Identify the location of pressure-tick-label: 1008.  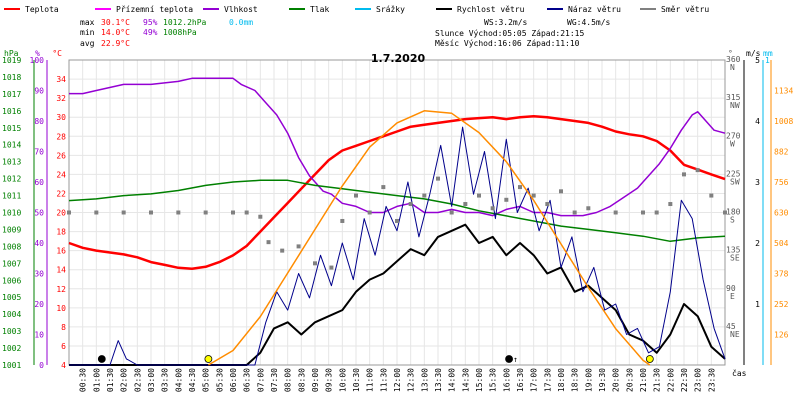
(11, 246).